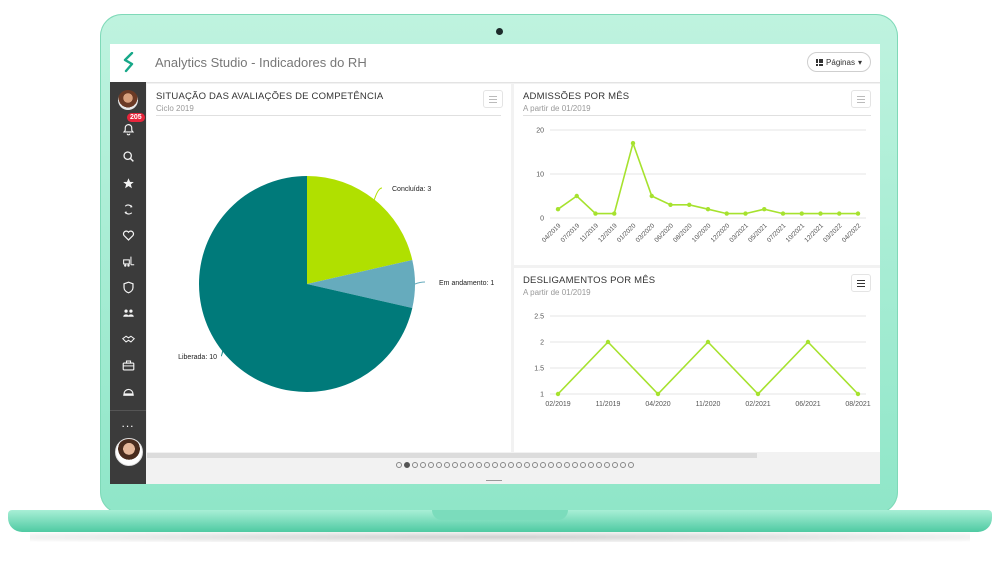  I want to click on x-tick-label: 06/2021, so click(807, 404).